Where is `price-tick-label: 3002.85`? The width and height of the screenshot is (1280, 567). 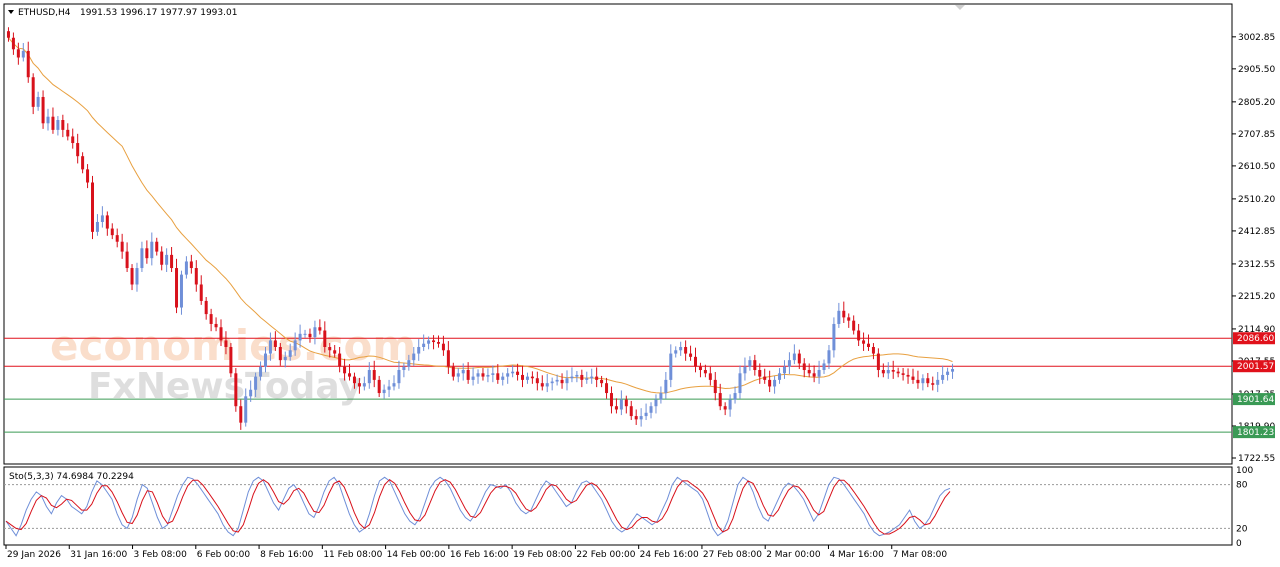 price-tick-label: 3002.85 is located at coordinates (1256, 38).